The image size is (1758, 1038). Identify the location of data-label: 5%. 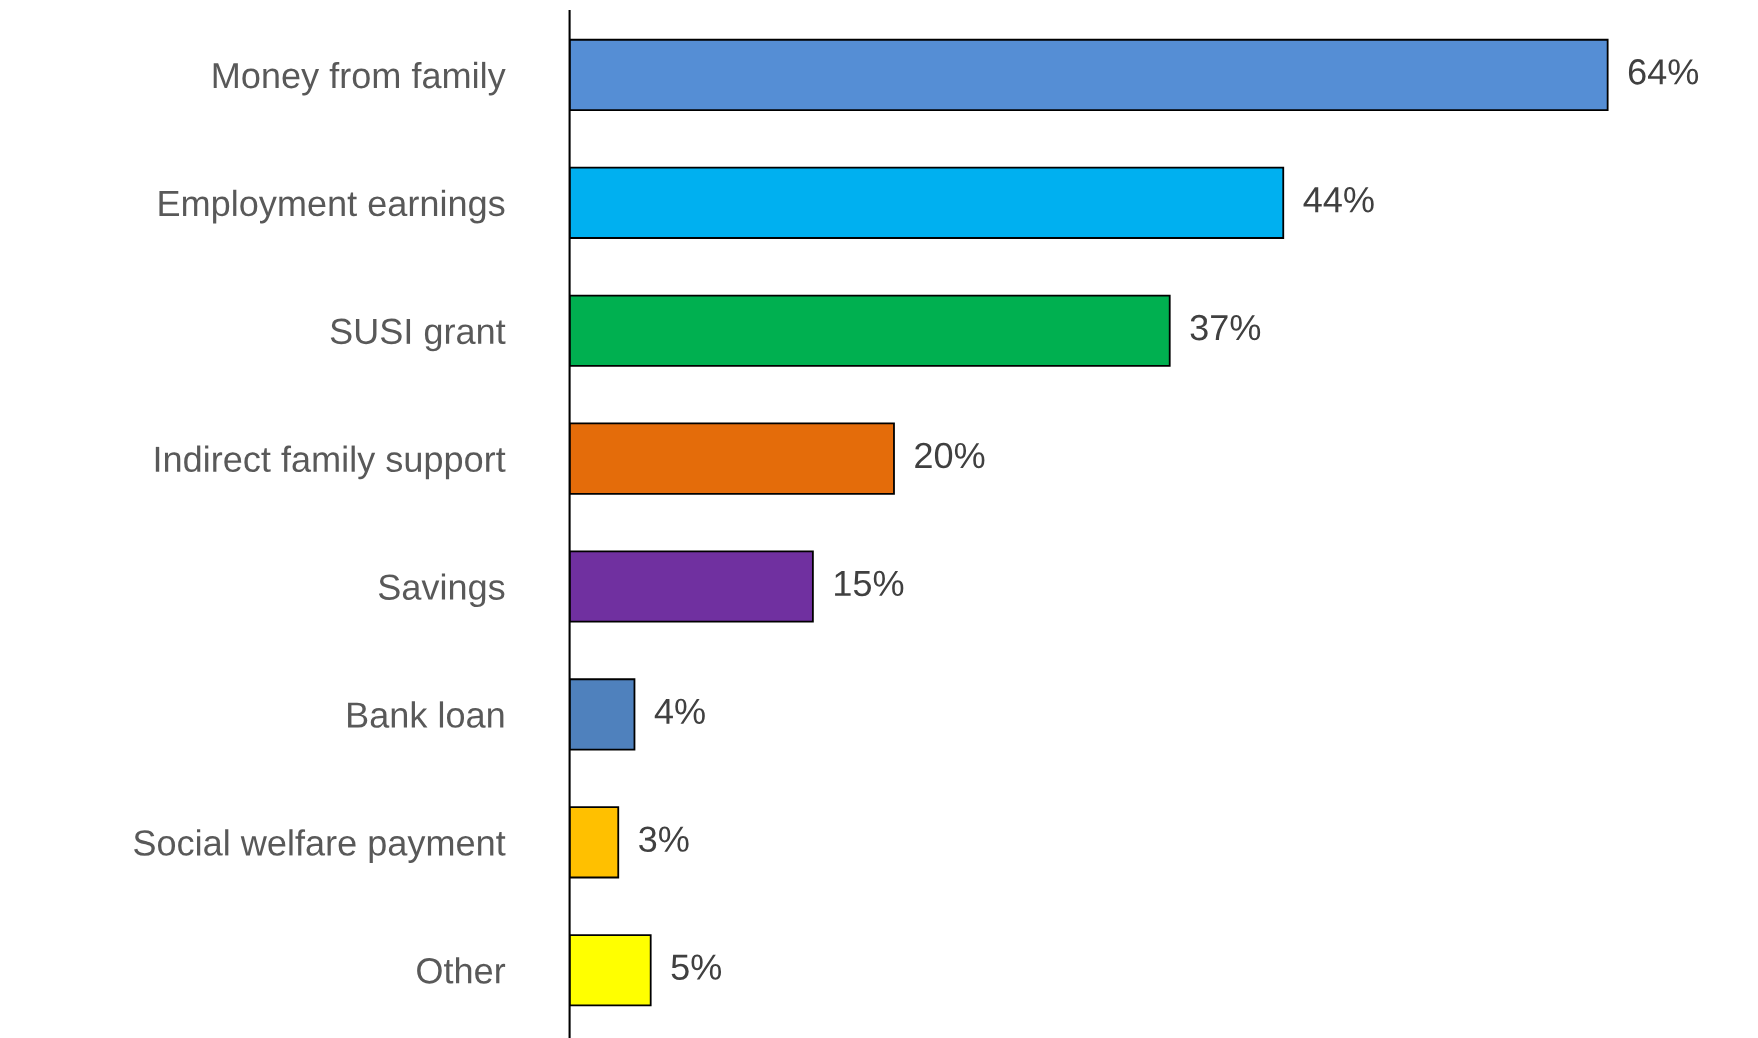
(696, 967).